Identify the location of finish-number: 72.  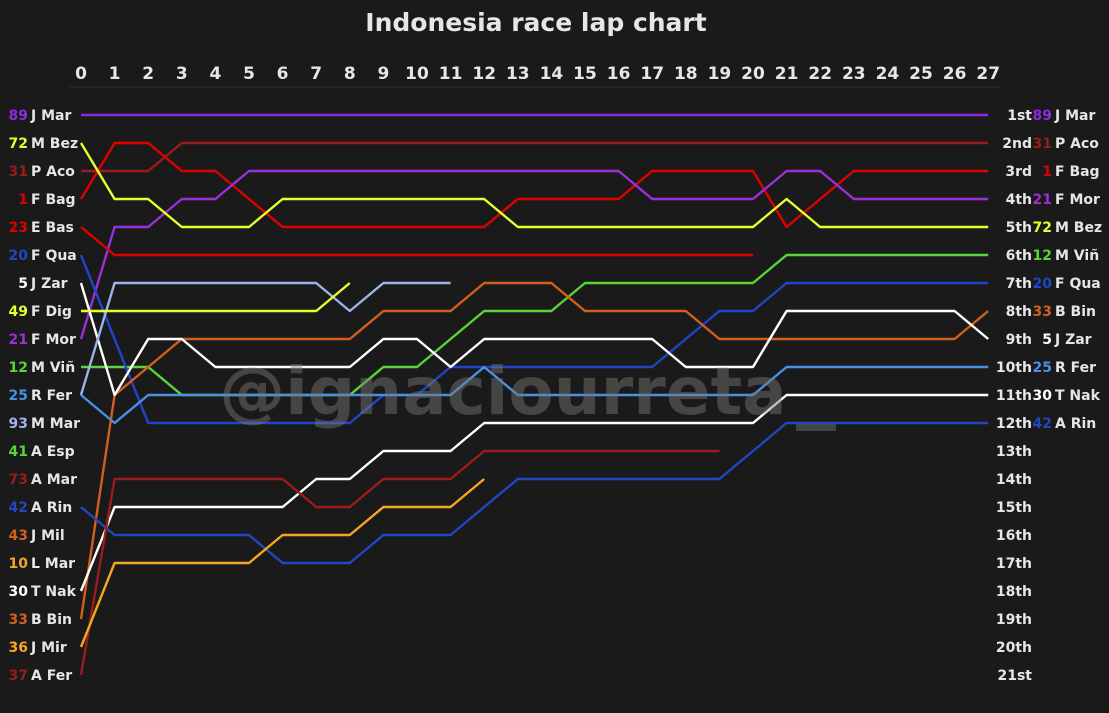
(1042, 228).